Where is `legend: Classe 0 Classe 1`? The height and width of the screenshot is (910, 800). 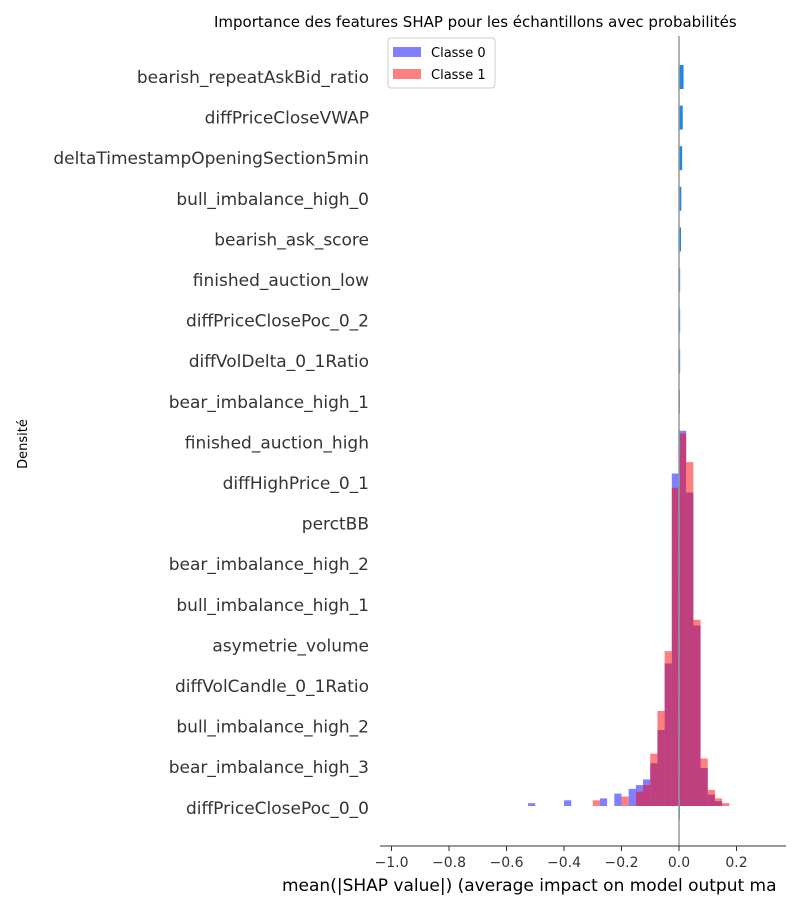
legend: Classe 0 Classe 1 is located at coordinates (441, 63).